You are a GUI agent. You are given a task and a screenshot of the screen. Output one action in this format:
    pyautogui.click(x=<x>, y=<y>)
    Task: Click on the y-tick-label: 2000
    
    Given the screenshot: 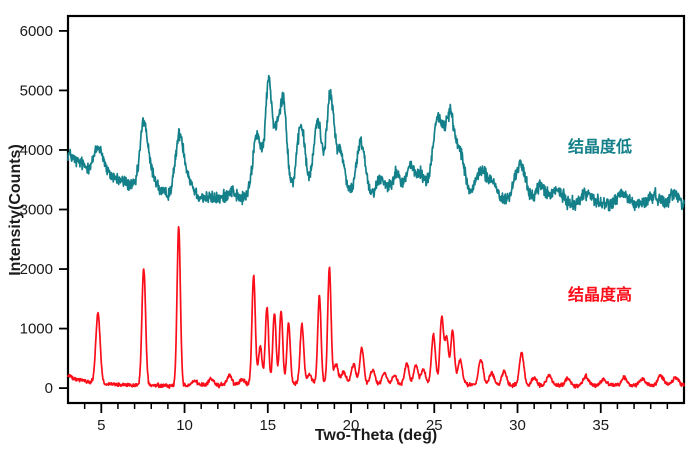 What is the action you would take?
    pyautogui.click(x=36, y=269)
    